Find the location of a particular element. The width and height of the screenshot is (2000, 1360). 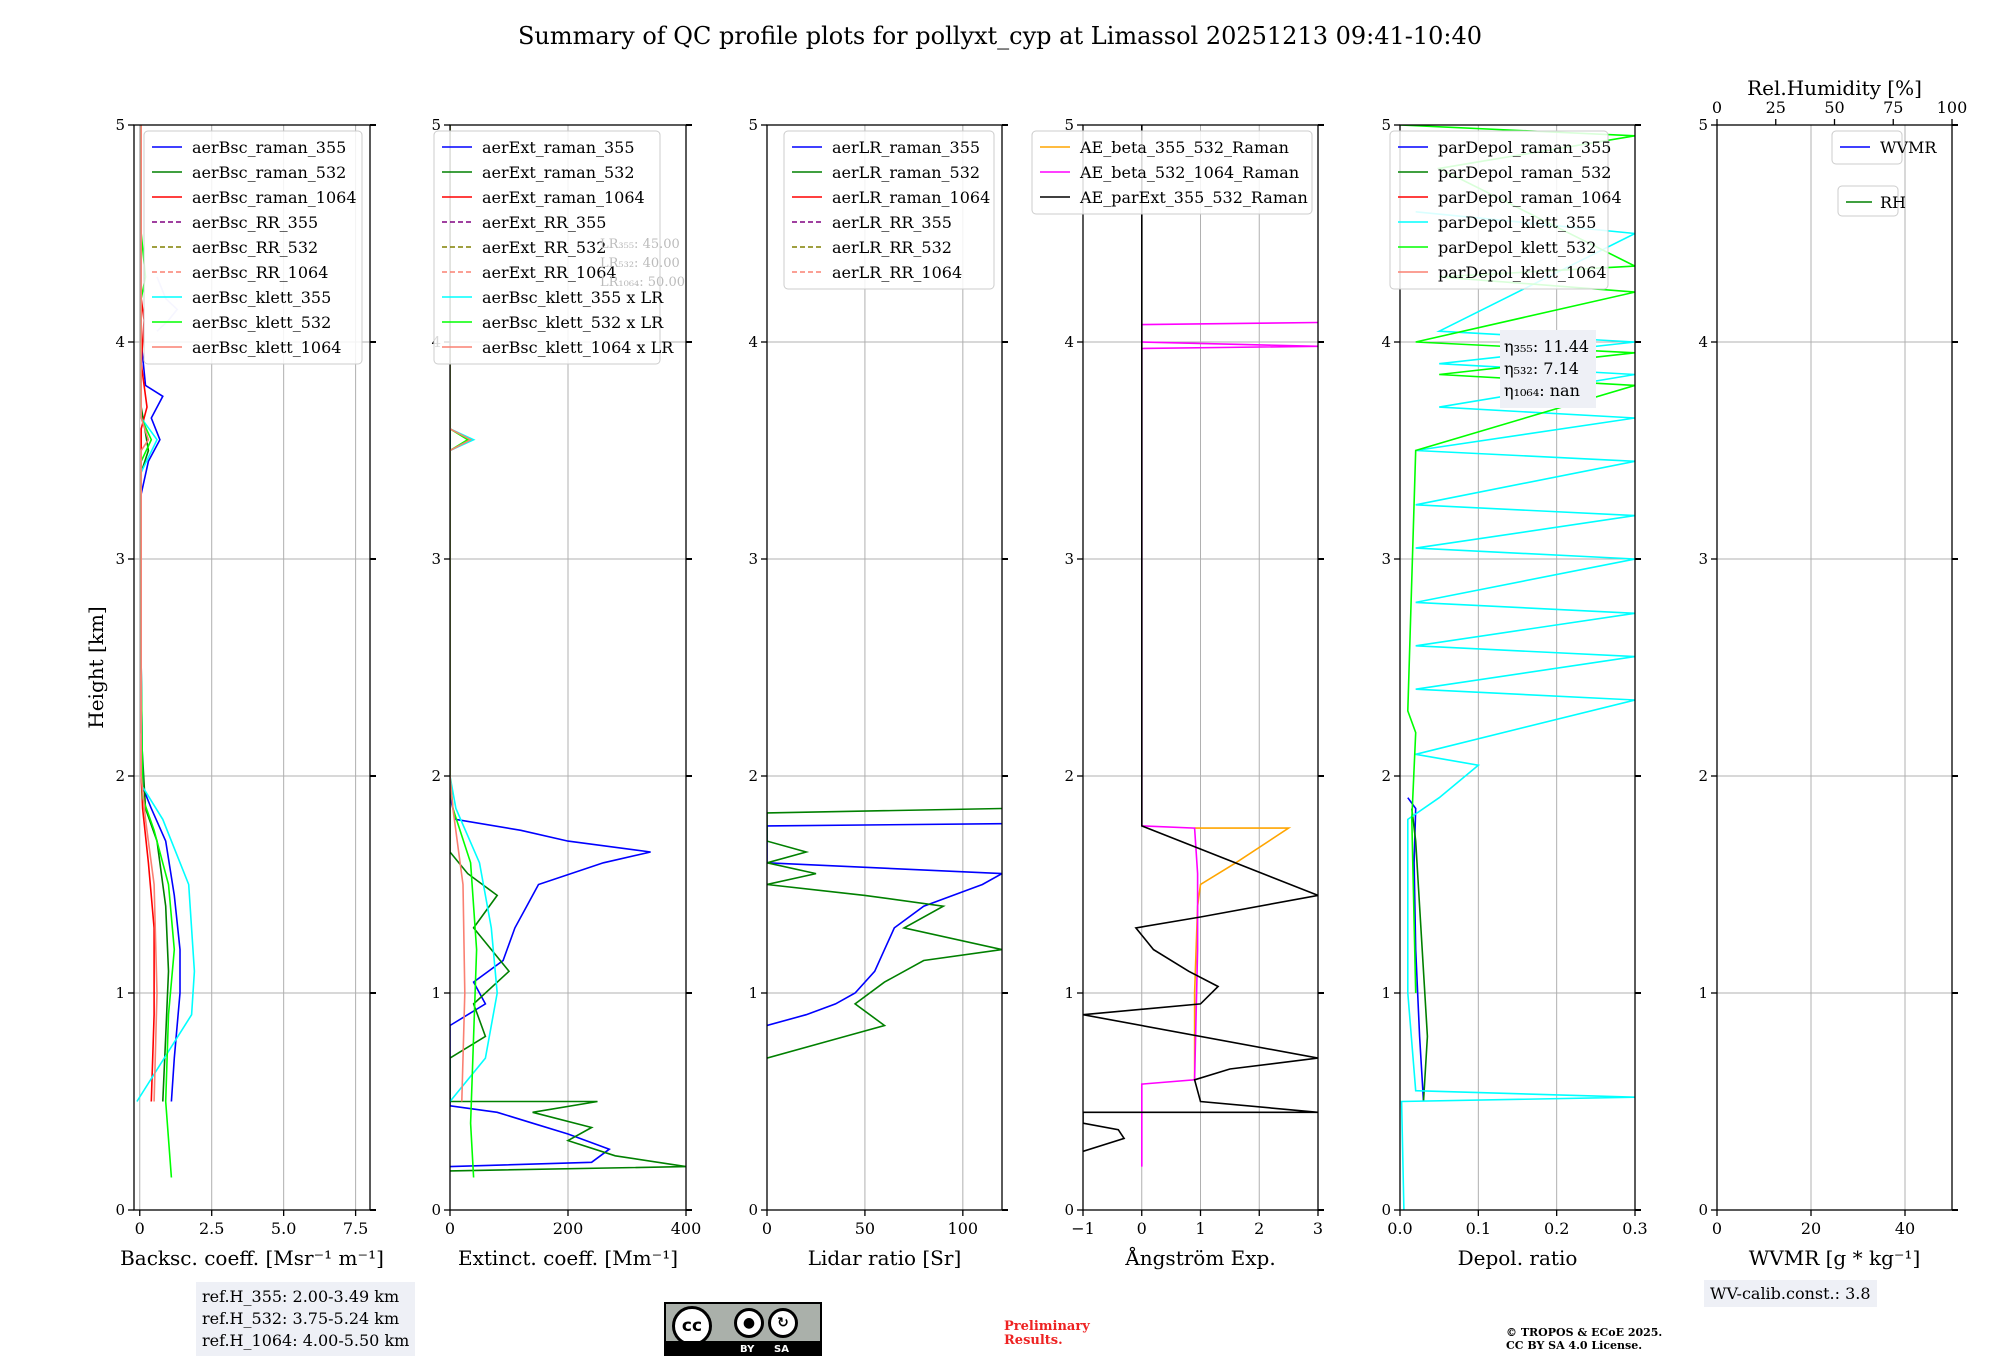

legend-entry: aerBsc_klett_355 x LR is located at coordinates (573, 297).